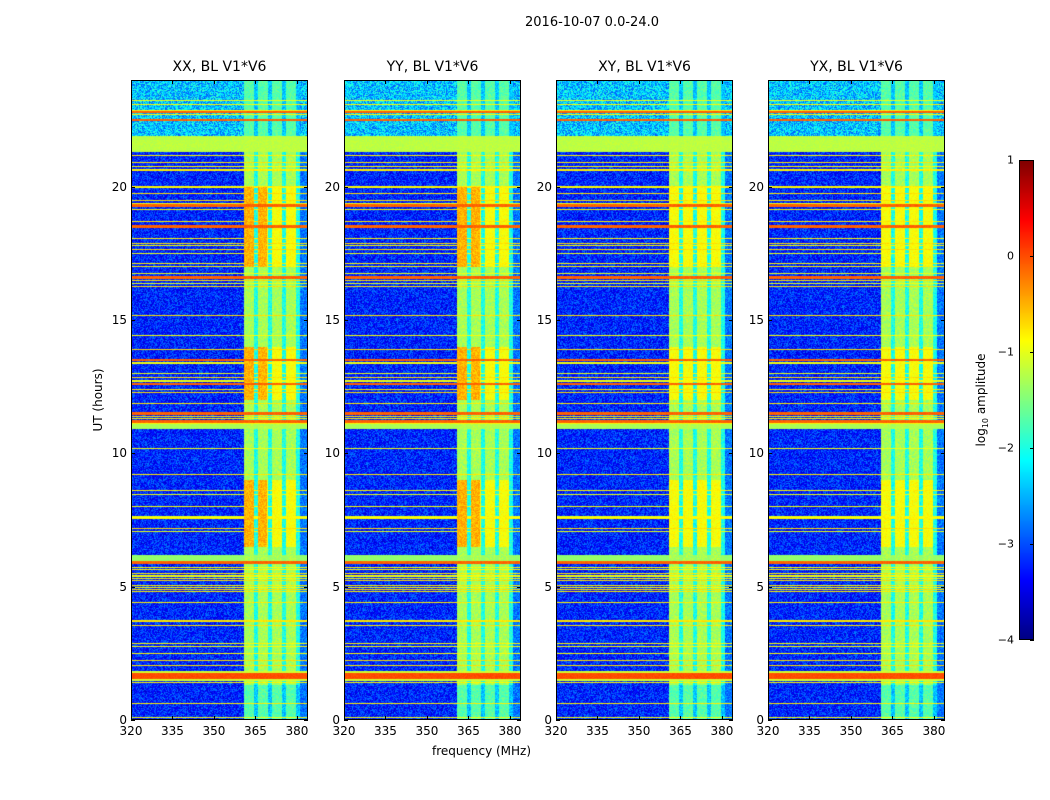 The height and width of the screenshot is (800, 1050). I want to click on colorbar-tick-label: −1, so click(1005, 352).